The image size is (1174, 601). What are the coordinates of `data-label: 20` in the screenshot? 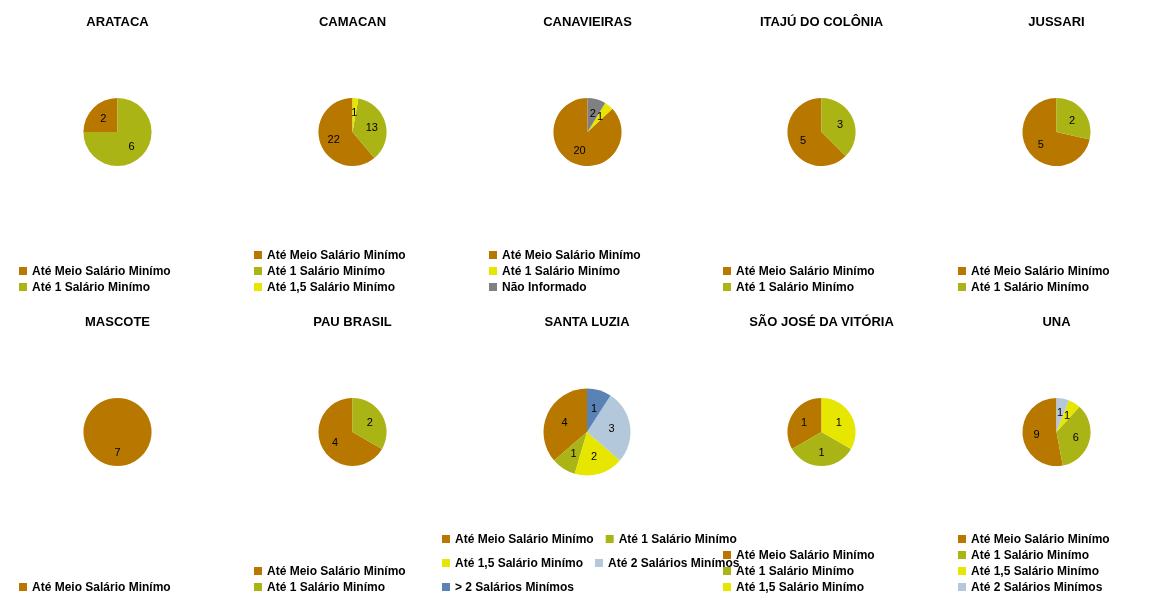 It's located at (579, 150).